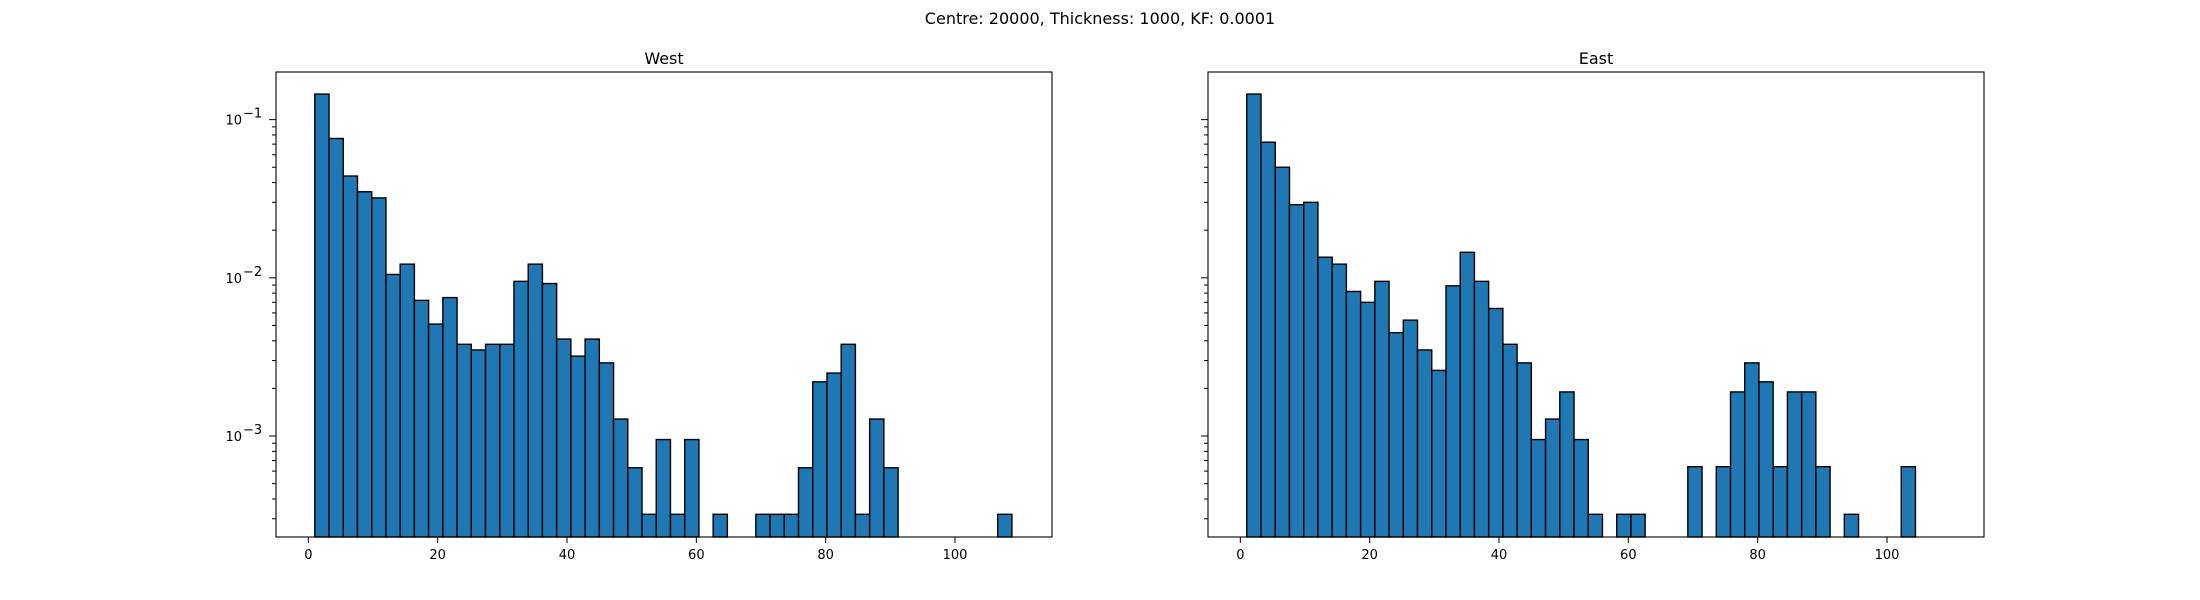 This screenshot has height=600, width=2200. What do you see at coordinates (252, 272) in the screenshot?
I see `west-ytick-exponent: −2` at bounding box center [252, 272].